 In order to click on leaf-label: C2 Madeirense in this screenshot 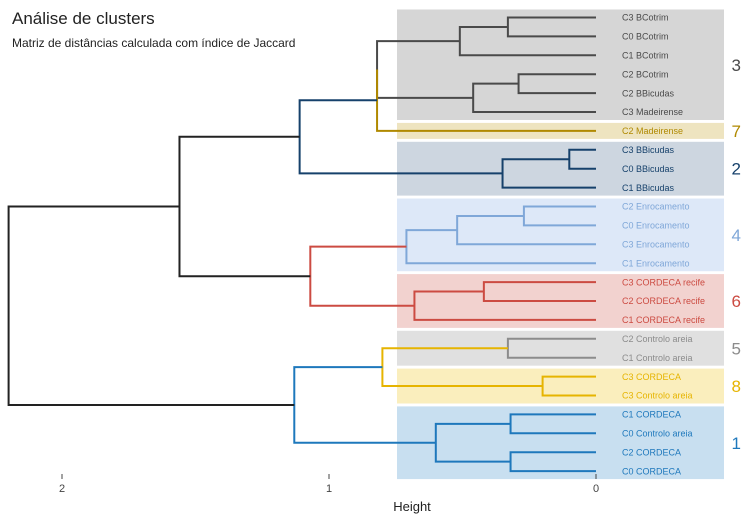, I will do `click(652, 131)`.